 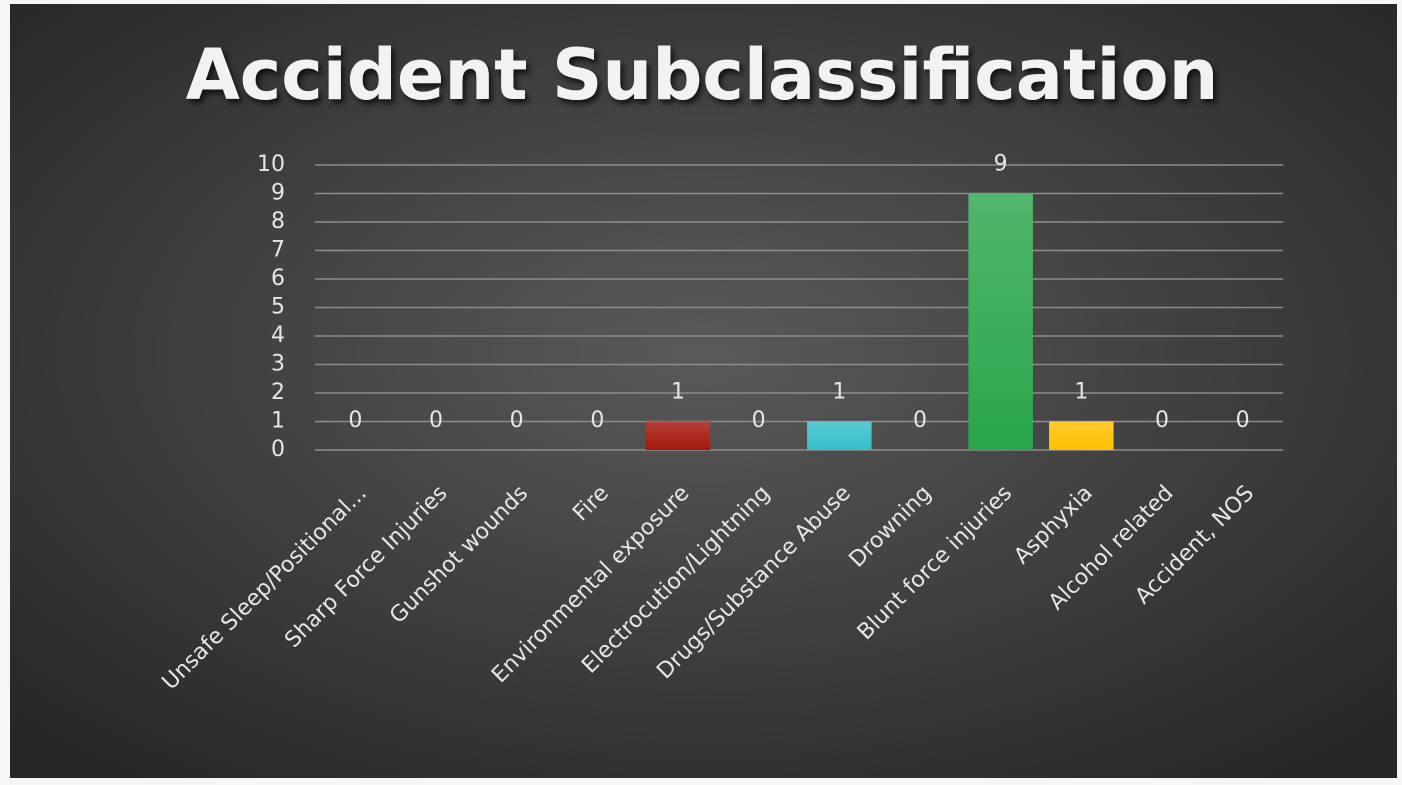 I want to click on y-tick-label: 8, so click(x=278, y=221).